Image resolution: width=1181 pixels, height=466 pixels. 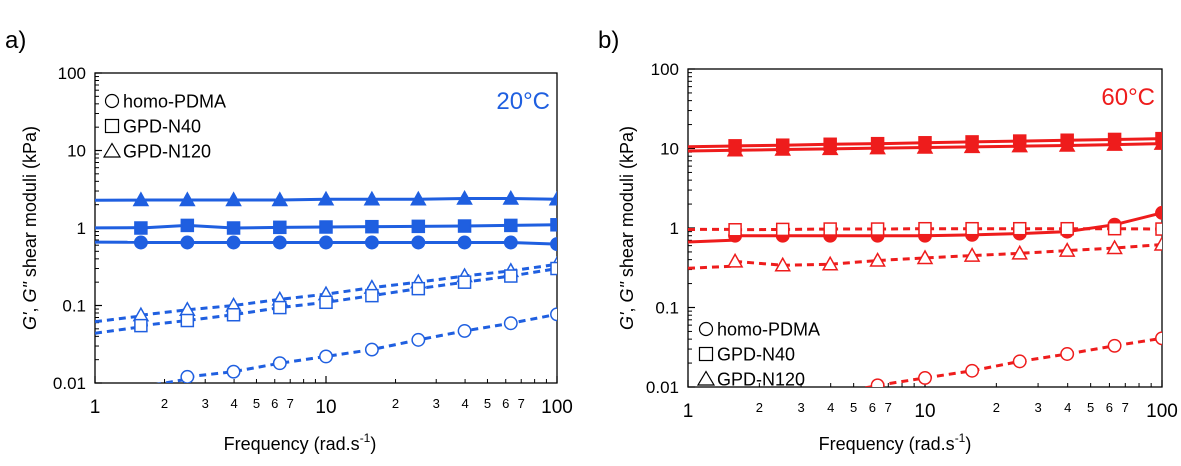 What do you see at coordinates (205, 403) in the screenshot?
I see `x-minor-tick-label: 3` at bounding box center [205, 403].